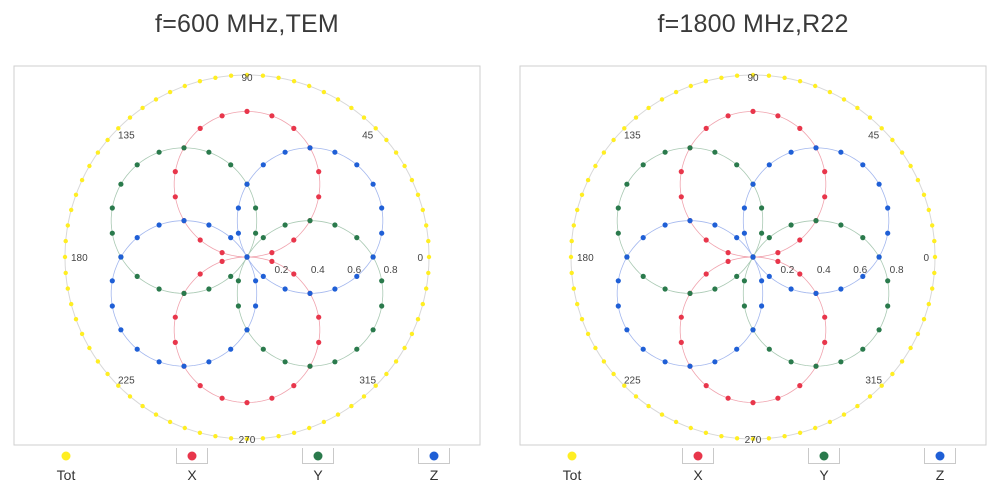 The width and height of the screenshot is (998, 488). I want to click on radial-tick-label: 0.8, so click(897, 270).